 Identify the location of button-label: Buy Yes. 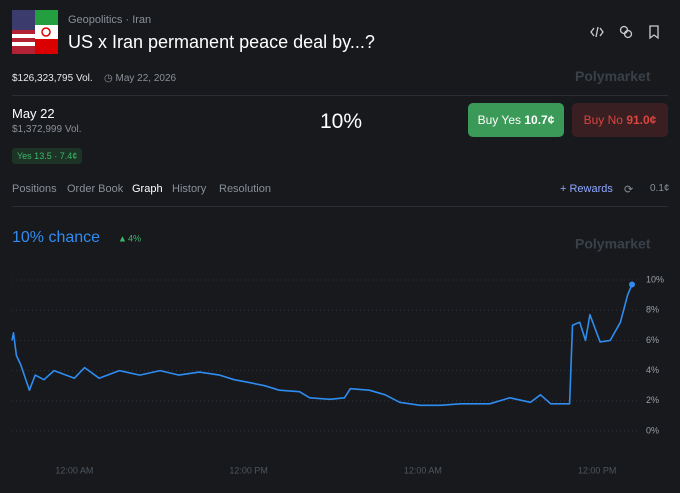
(499, 120).